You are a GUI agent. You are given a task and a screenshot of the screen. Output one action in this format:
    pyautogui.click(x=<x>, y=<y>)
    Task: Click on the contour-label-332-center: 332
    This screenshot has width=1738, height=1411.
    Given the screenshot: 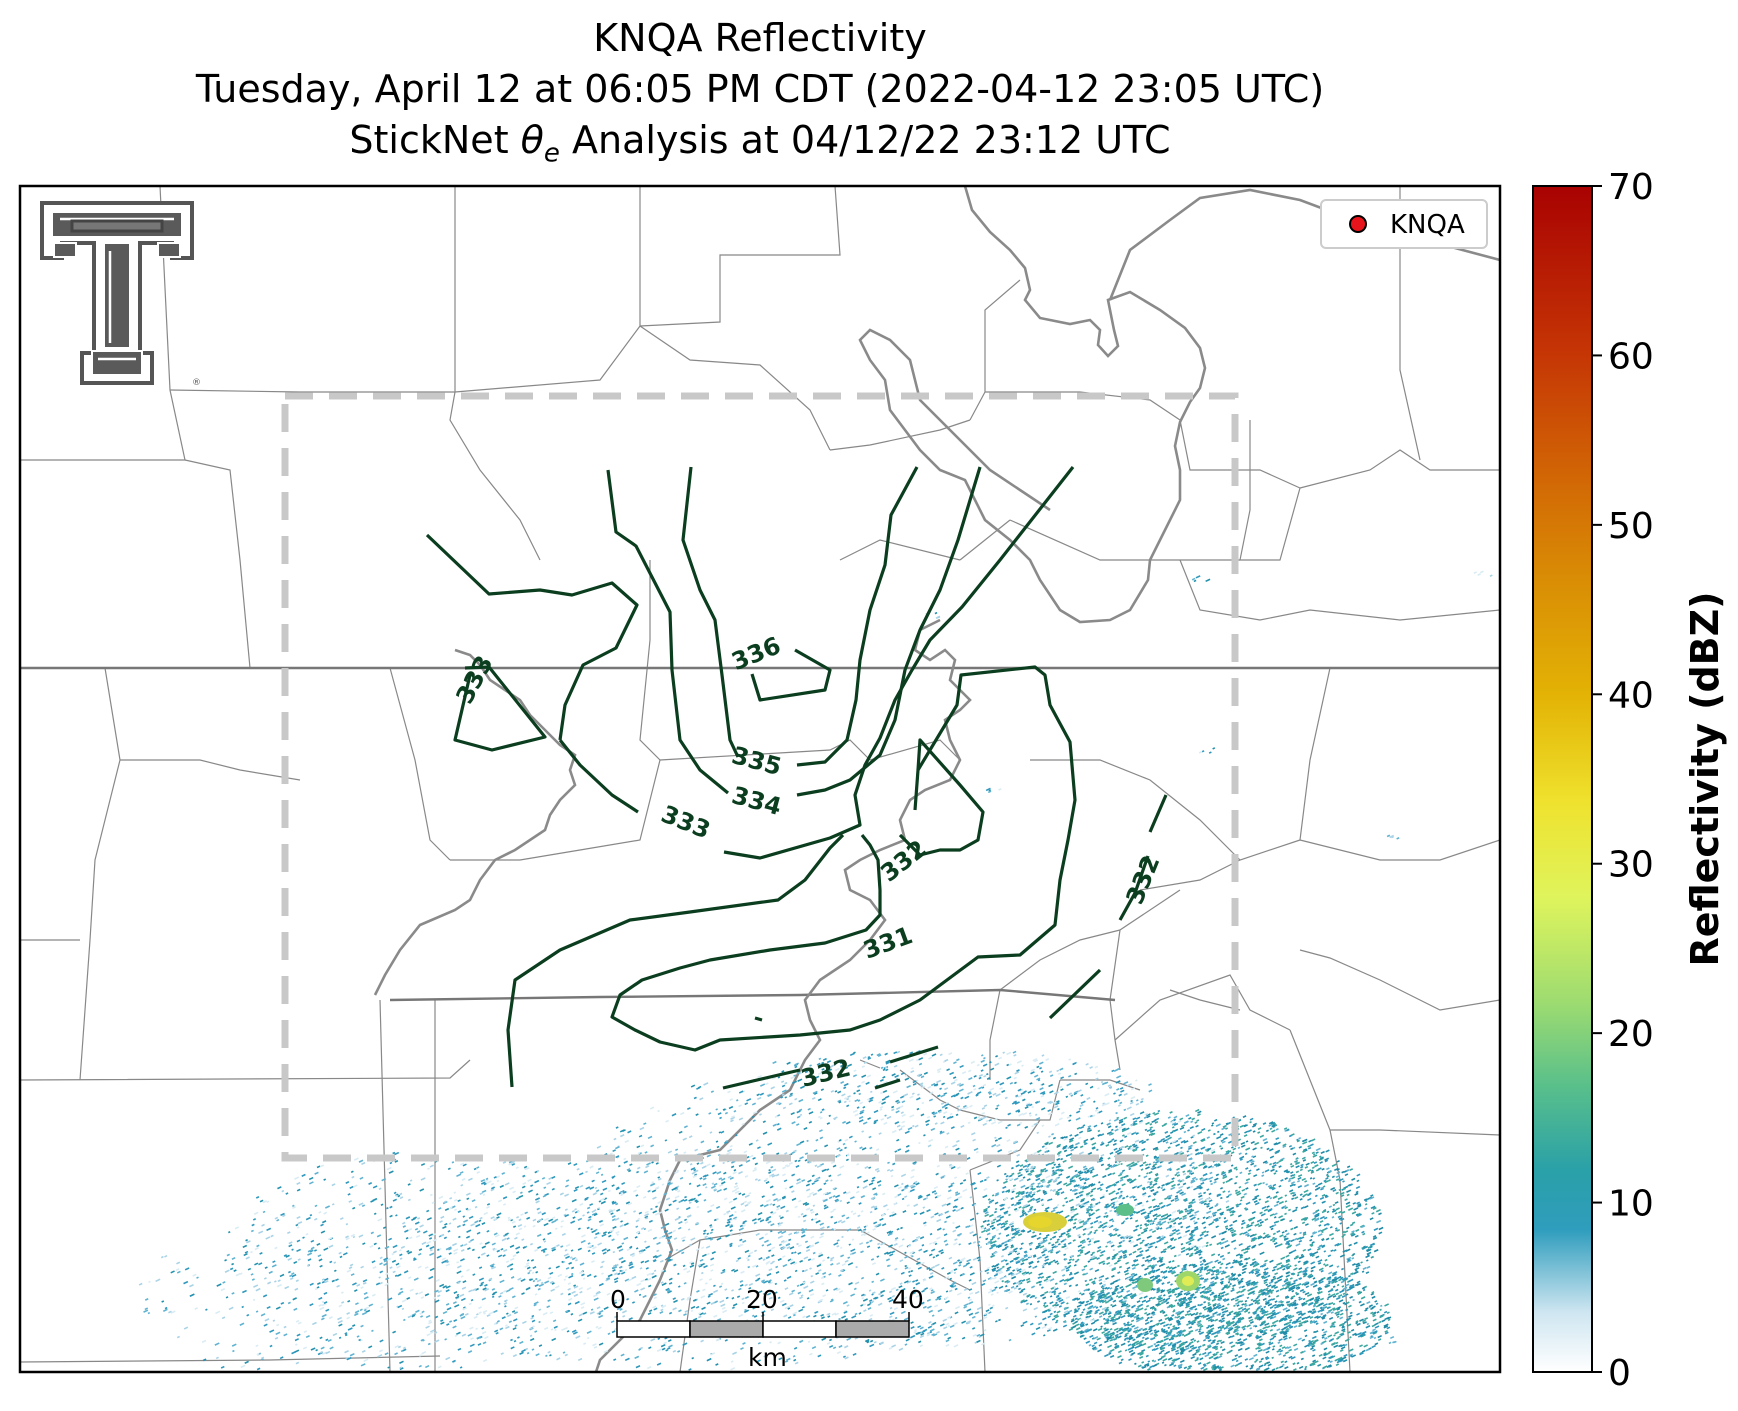 What is the action you would take?
    pyautogui.click(x=903, y=861)
    